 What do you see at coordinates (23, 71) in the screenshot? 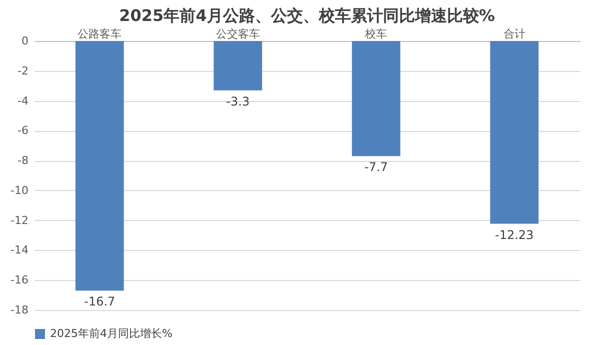
I see `y-tick-label: -2` at bounding box center [23, 71].